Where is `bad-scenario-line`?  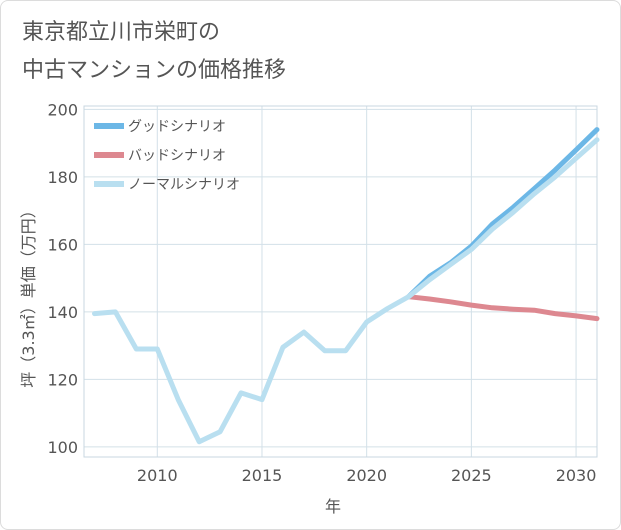
bad-scenario-line is located at coordinates (503, 308).